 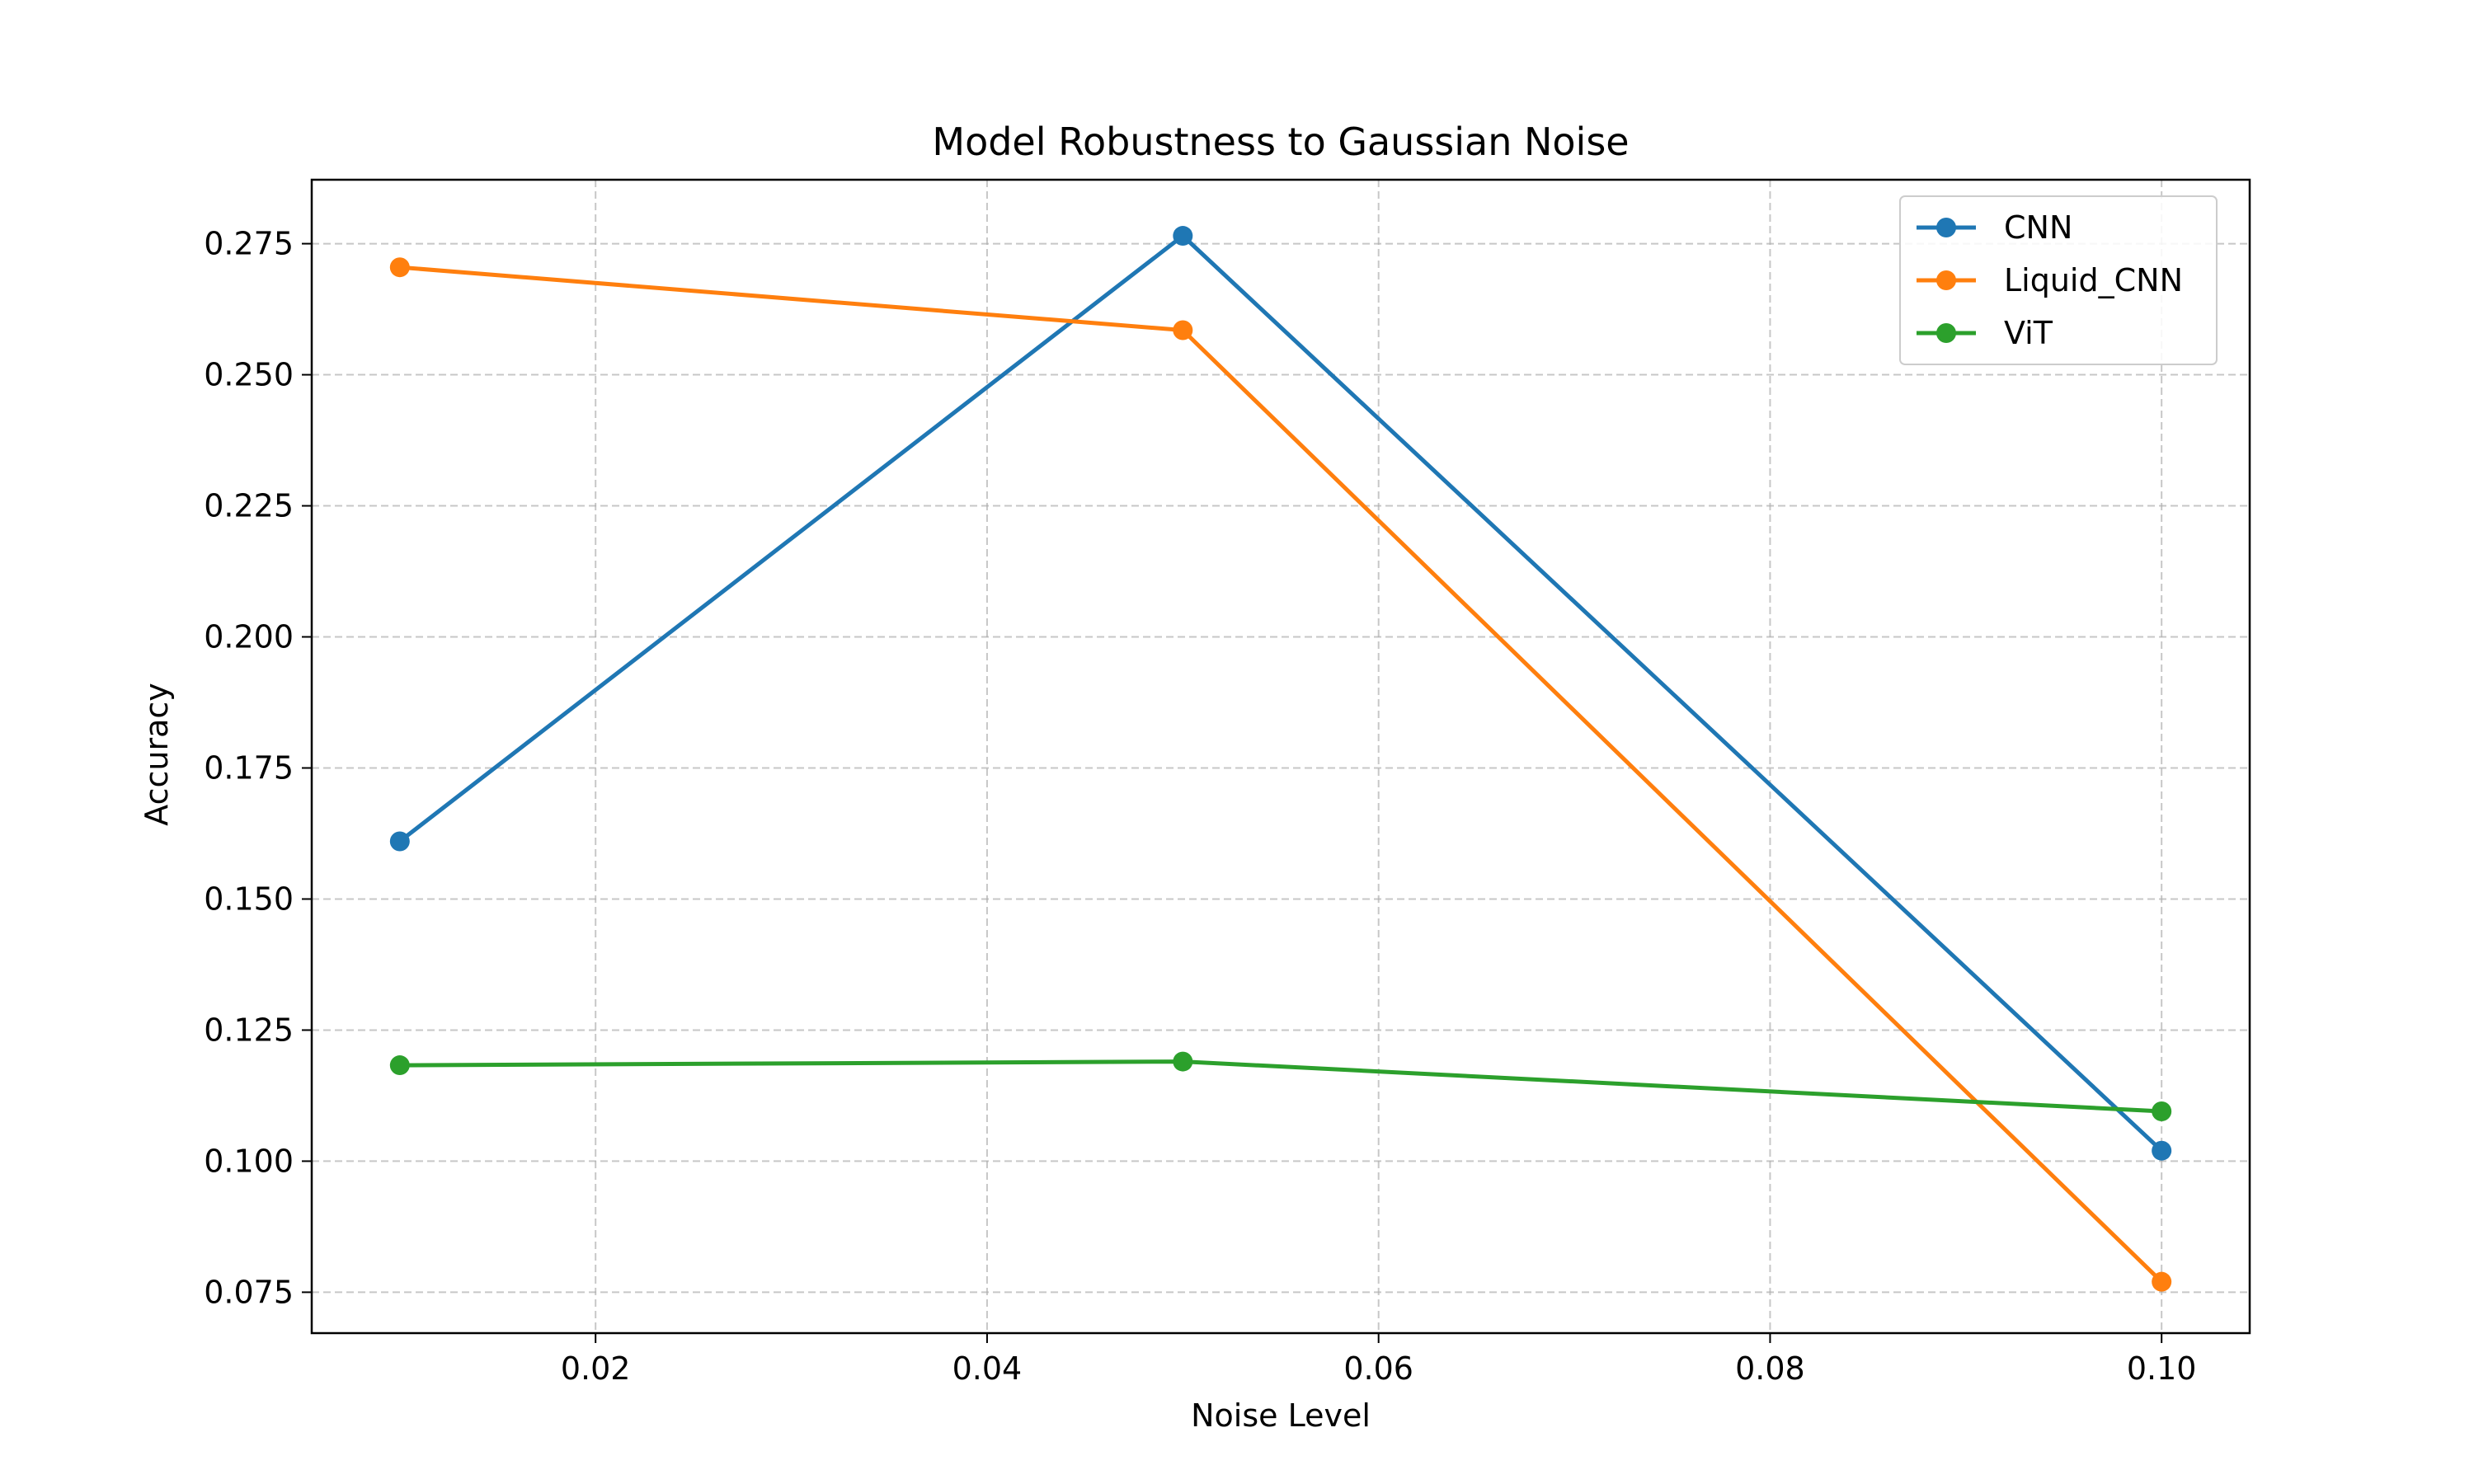 What do you see at coordinates (249, 244) in the screenshot?
I see `y-tick-label: 0.275` at bounding box center [249, 244].